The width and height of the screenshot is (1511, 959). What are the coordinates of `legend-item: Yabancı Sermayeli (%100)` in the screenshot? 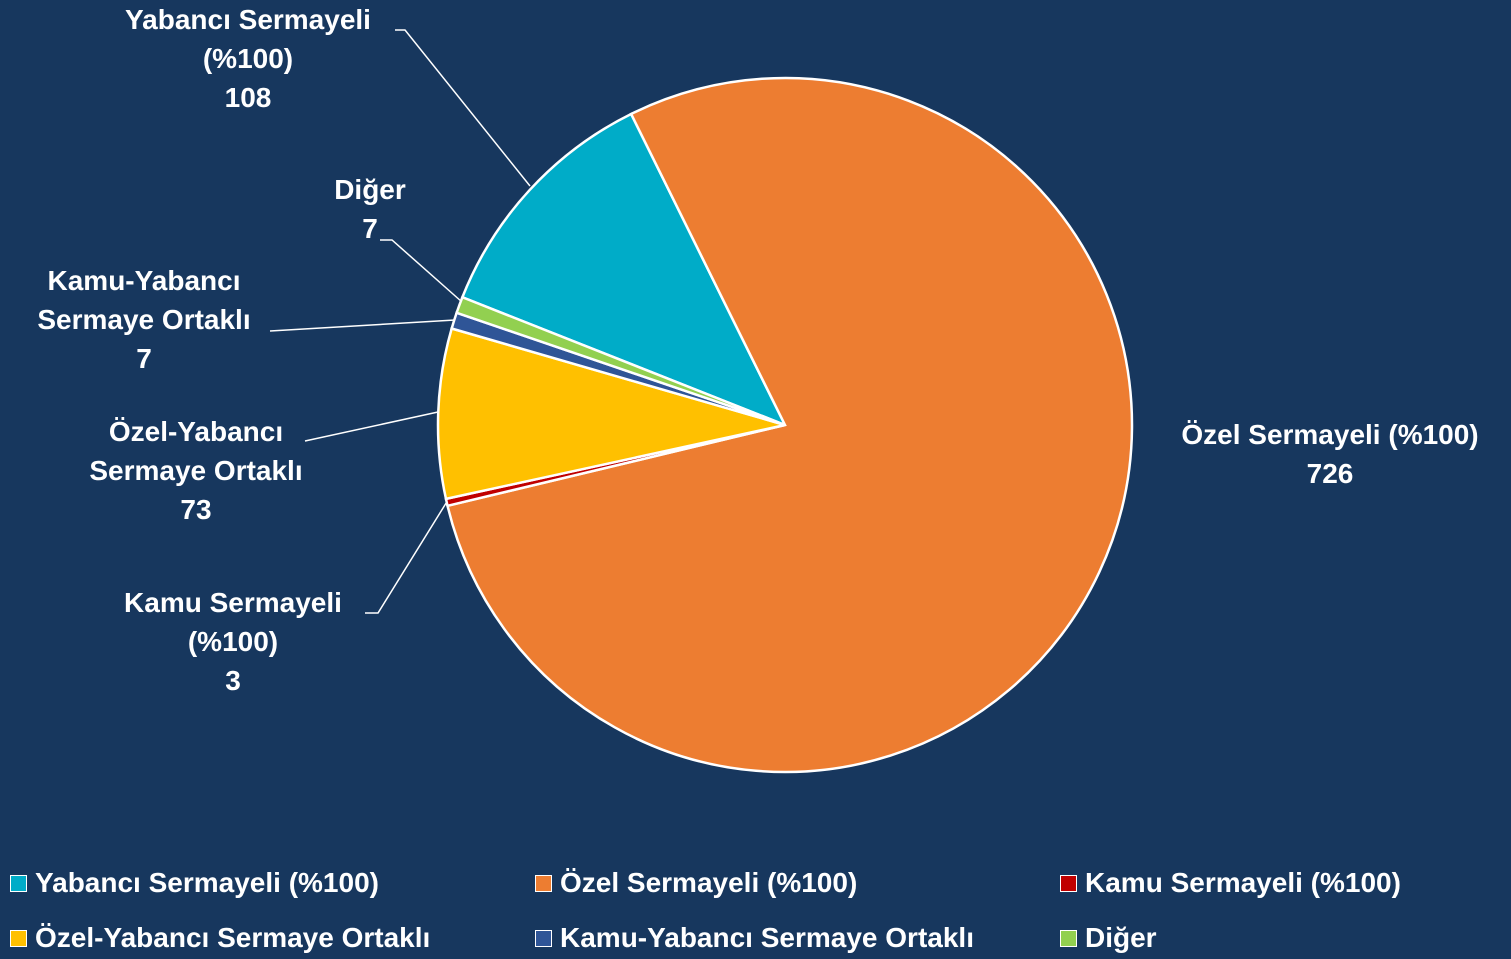 It's located at (194, 883).